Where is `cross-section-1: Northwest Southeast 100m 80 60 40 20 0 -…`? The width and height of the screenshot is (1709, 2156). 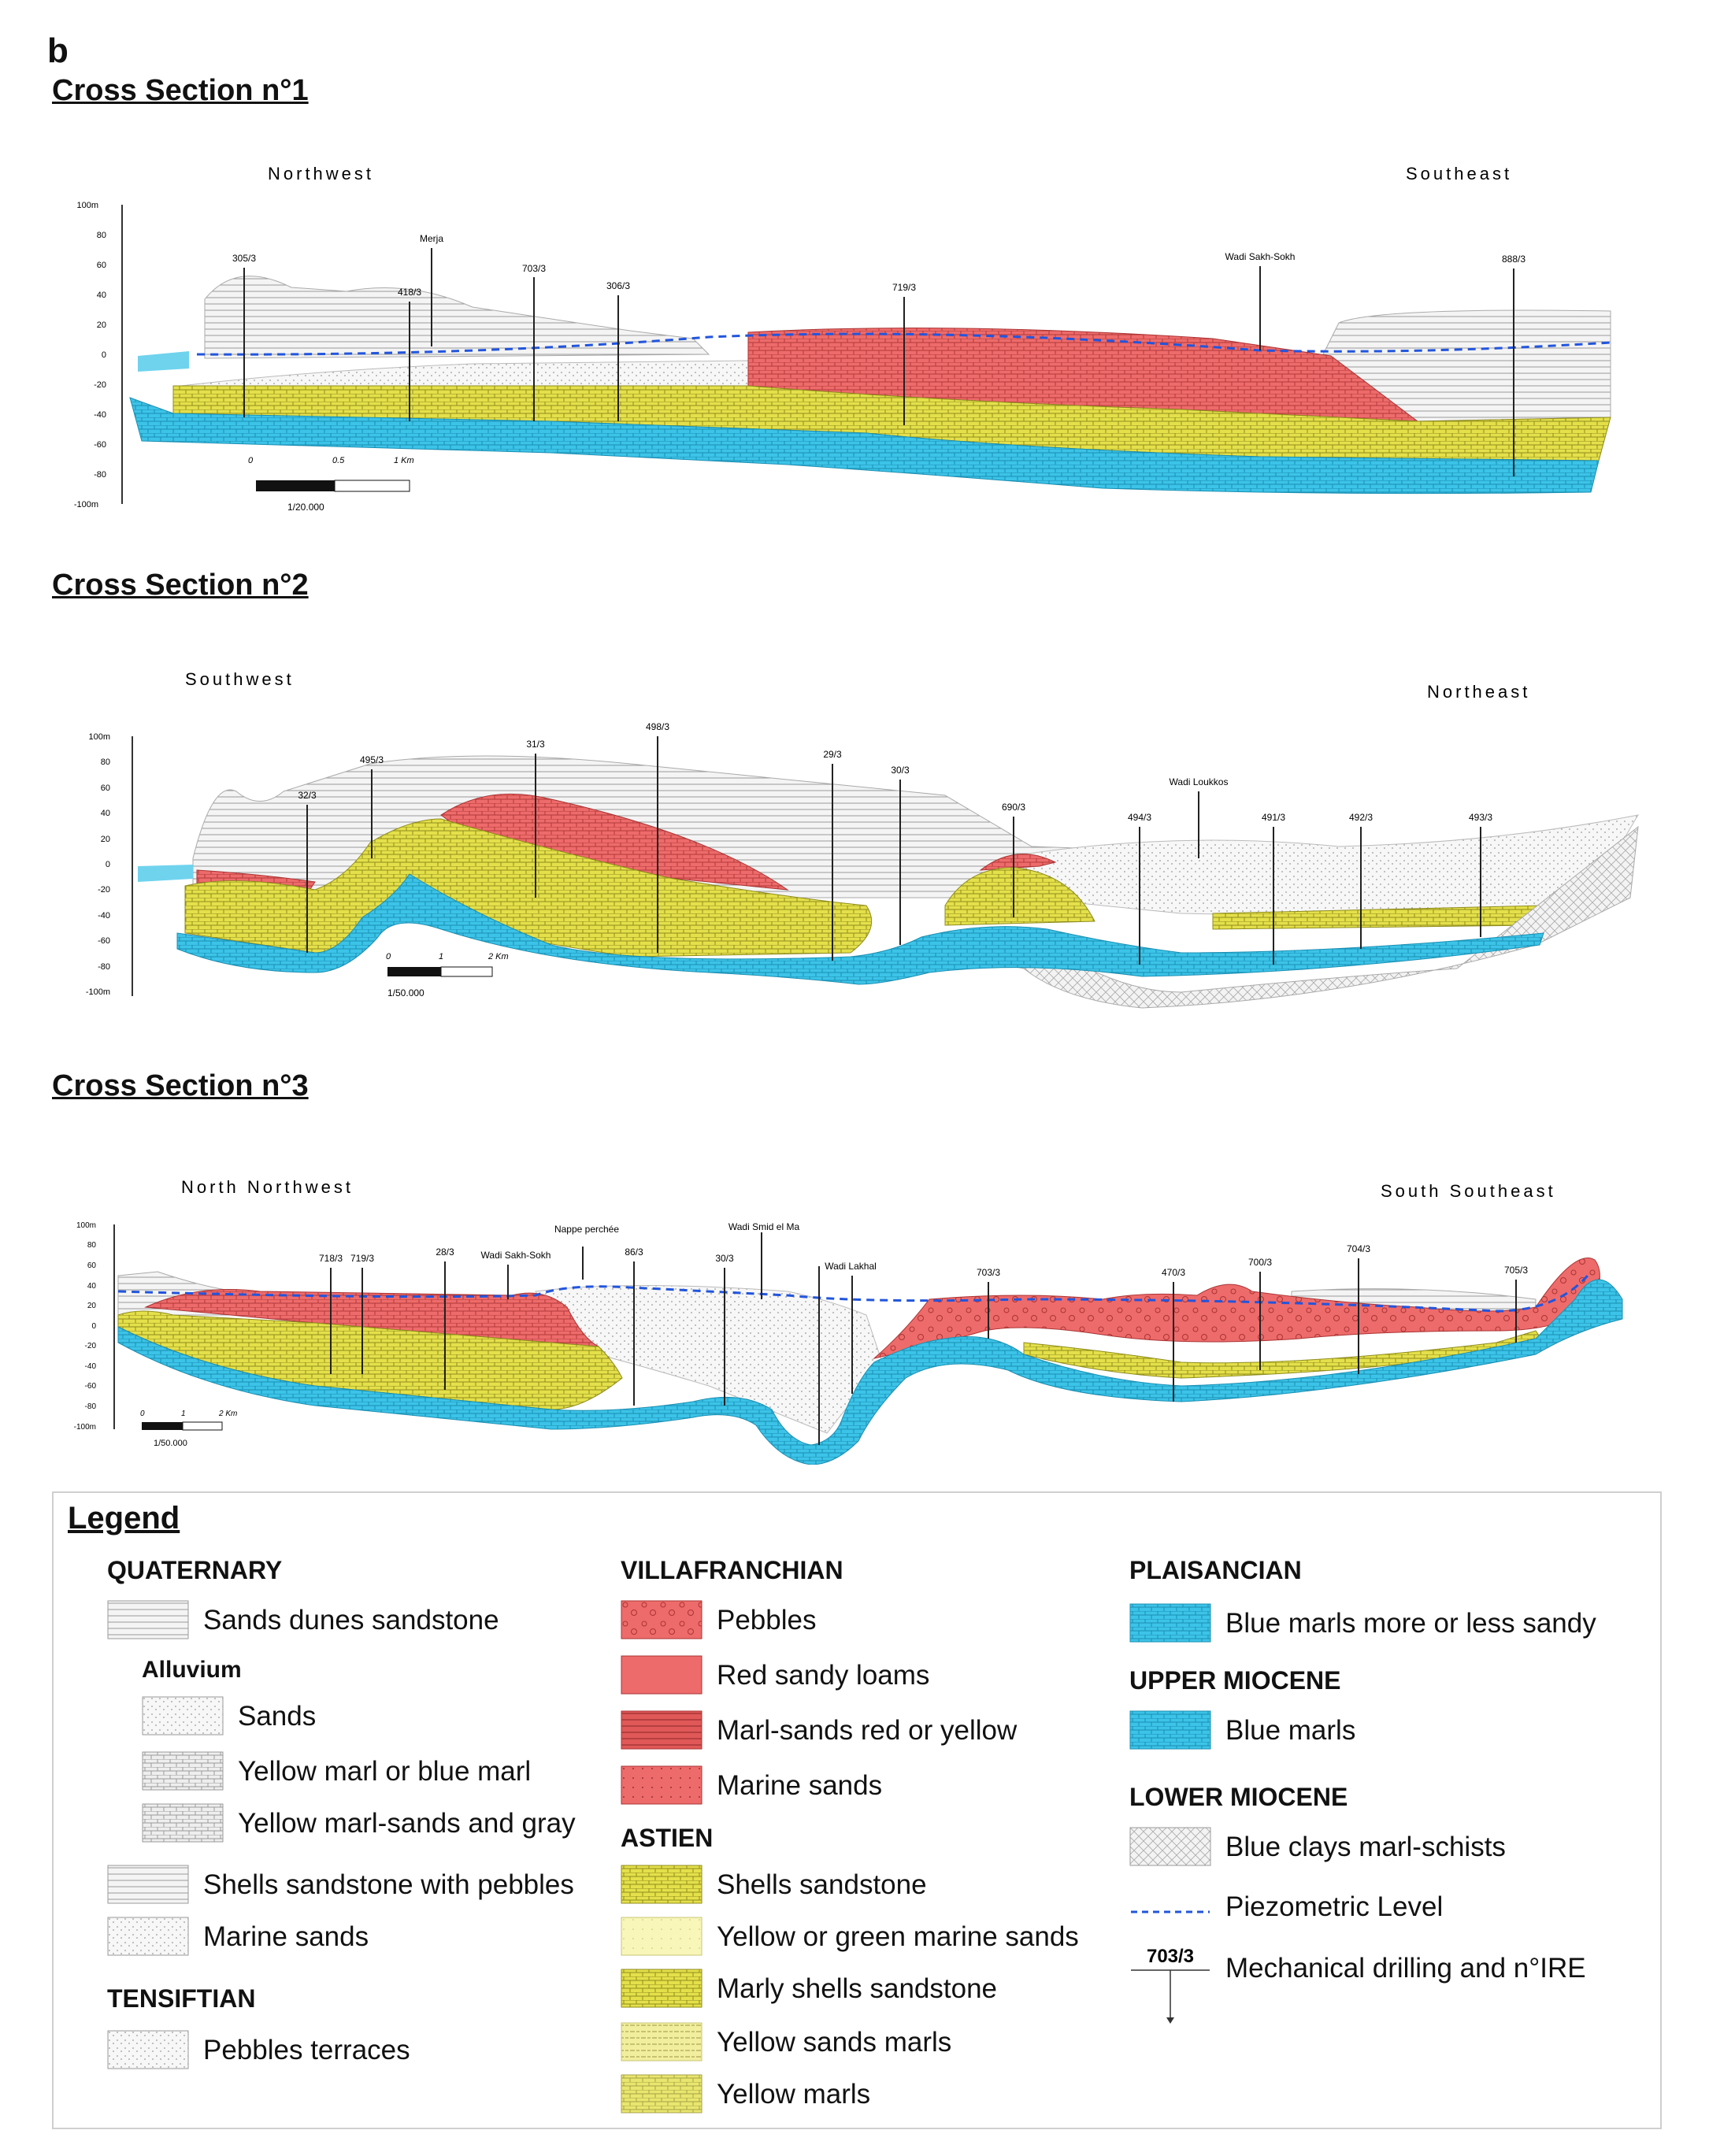 cross-section-1: Northwest Southeast 100m 80 60 40 20 0 -… is located at coordinates (843, 338).